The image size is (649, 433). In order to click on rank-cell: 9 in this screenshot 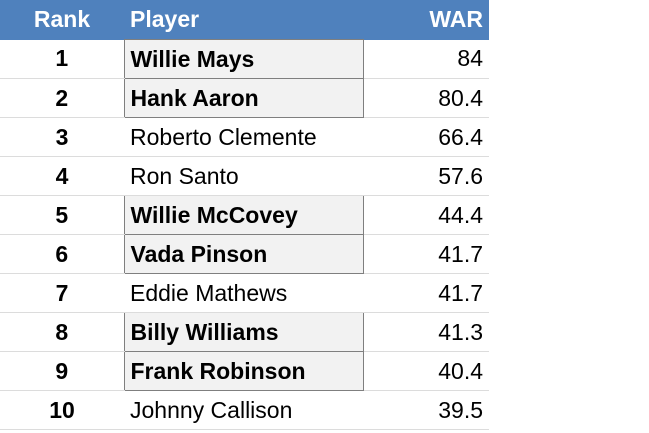, I will do `click(62, 371)`.